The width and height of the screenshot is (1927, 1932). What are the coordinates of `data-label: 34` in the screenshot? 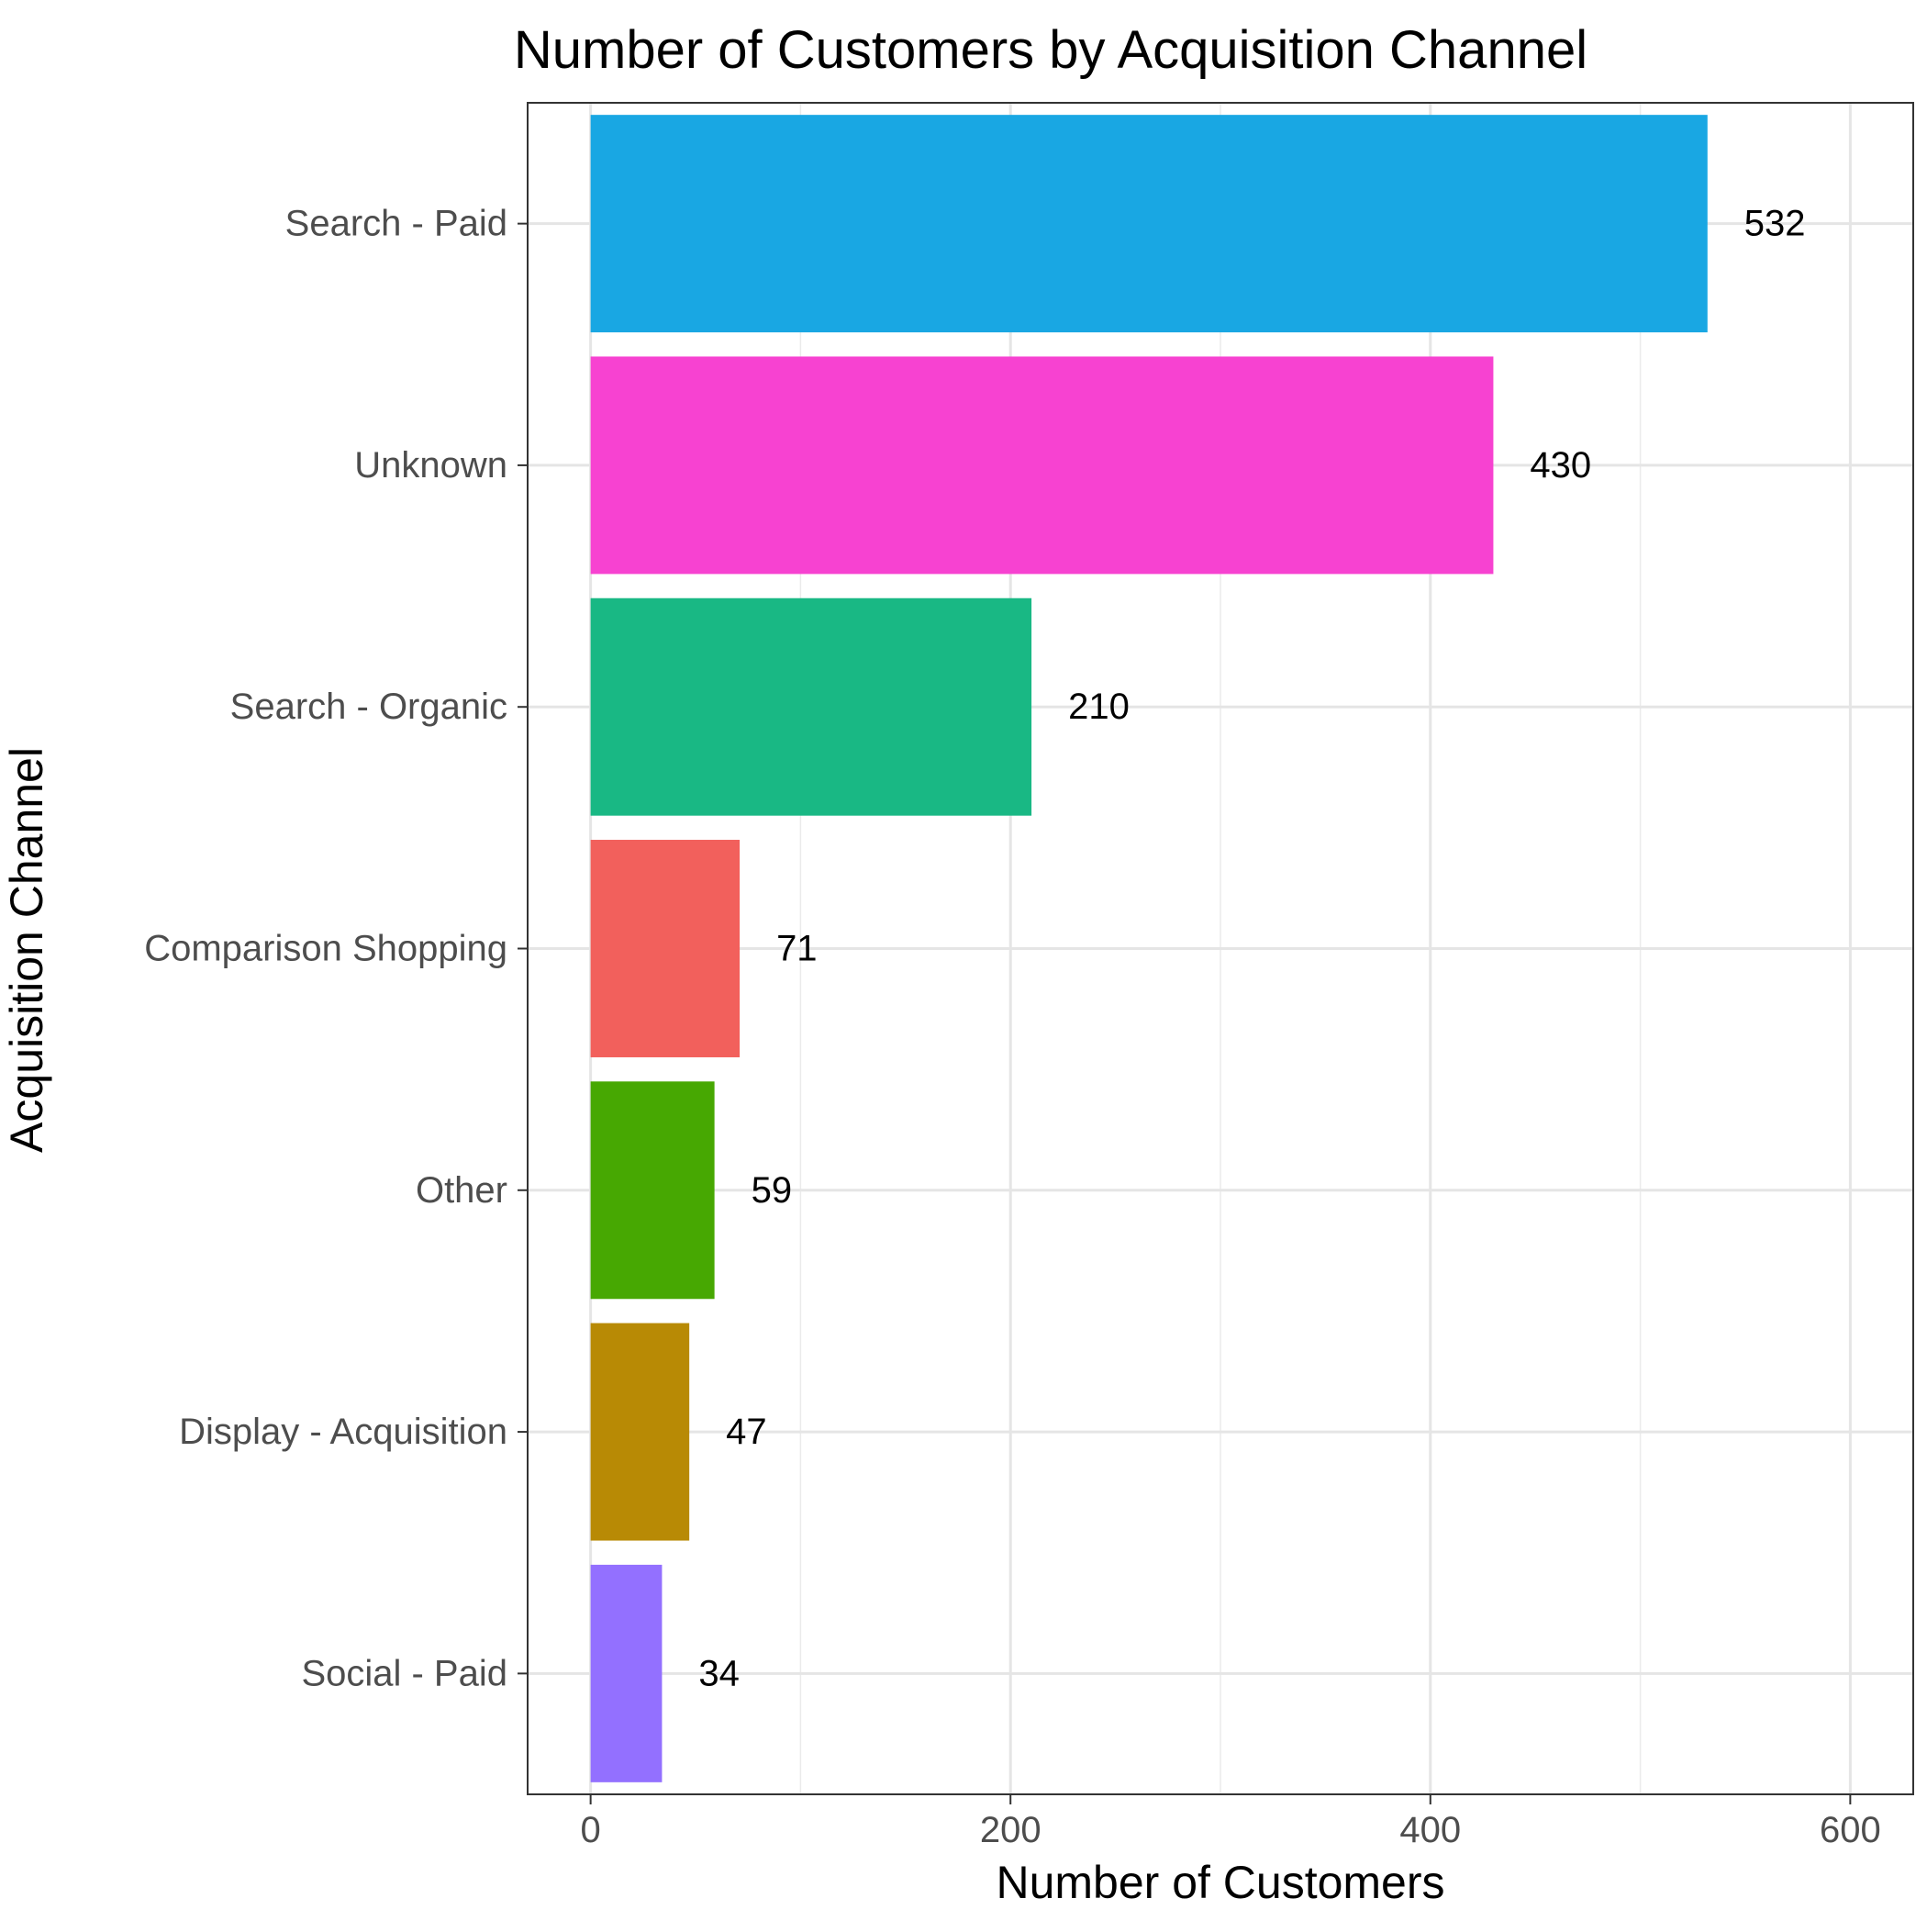 It's located at (719, 1673).